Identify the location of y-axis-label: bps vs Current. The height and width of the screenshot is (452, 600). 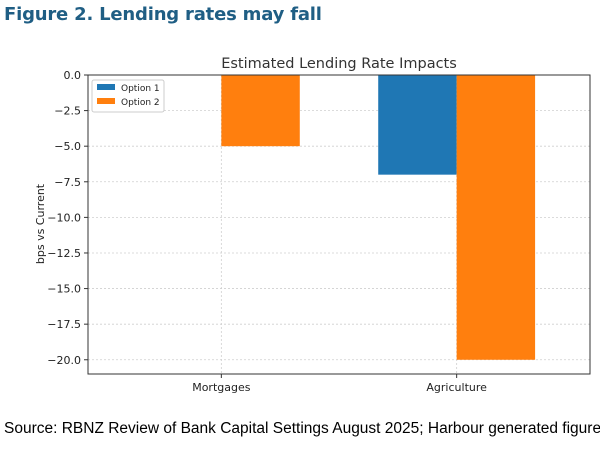
(40, 223).